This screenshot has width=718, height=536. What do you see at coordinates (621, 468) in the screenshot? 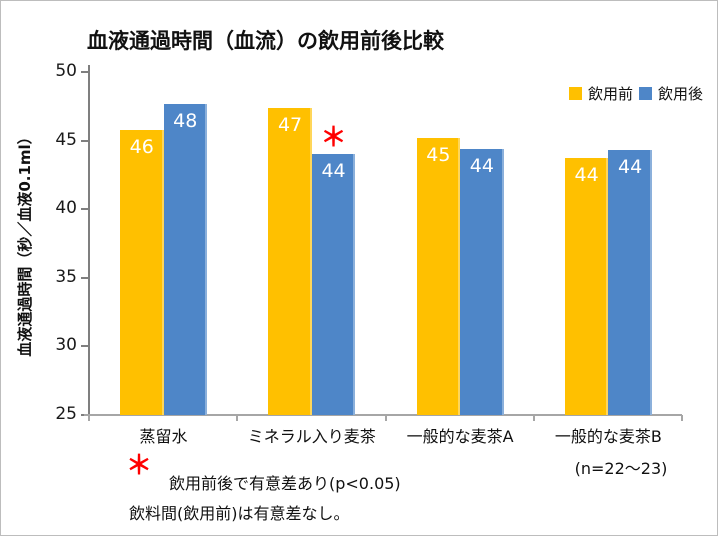
I see `sample-size-note: (n=22～23)` at bounding box center [621, 468].